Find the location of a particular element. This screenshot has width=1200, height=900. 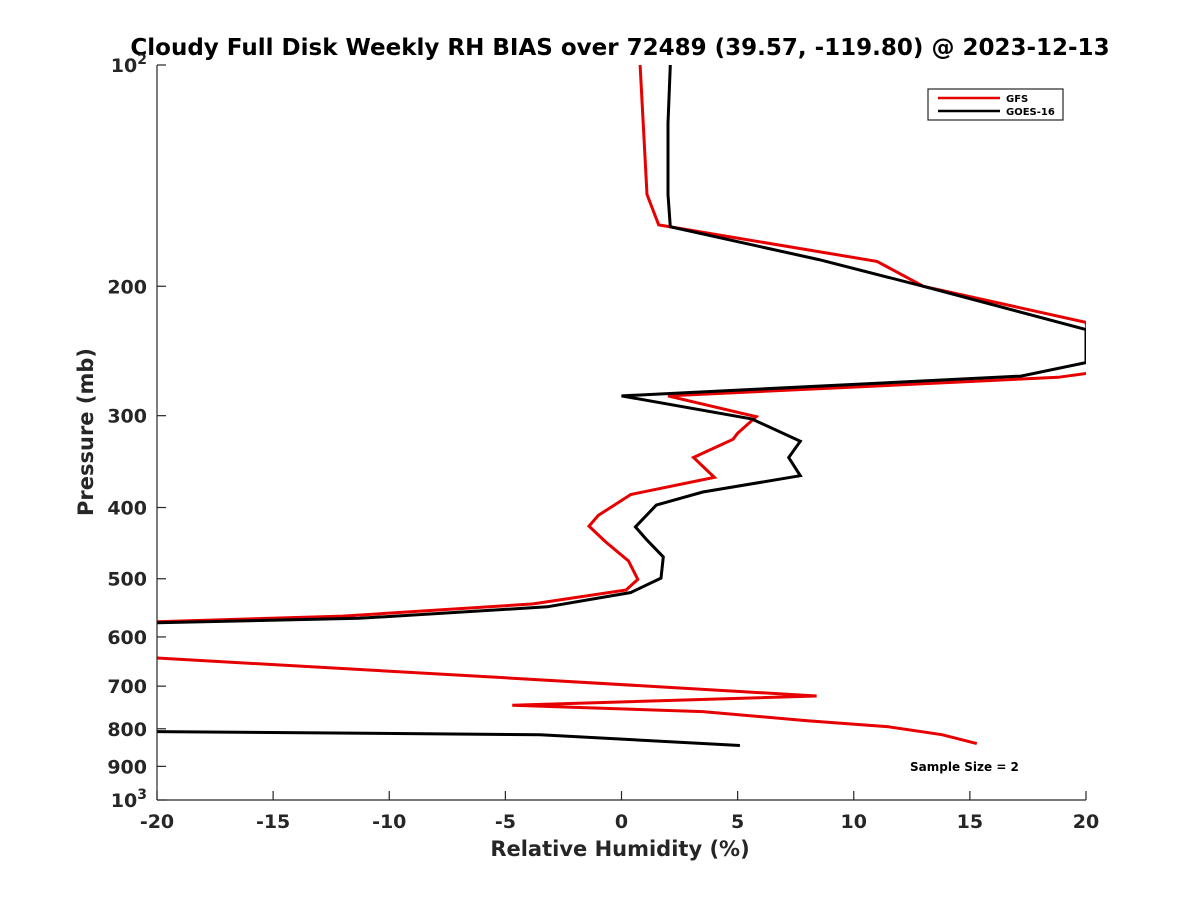

x-tick-label: 5 is located at coordinates (737, 822).